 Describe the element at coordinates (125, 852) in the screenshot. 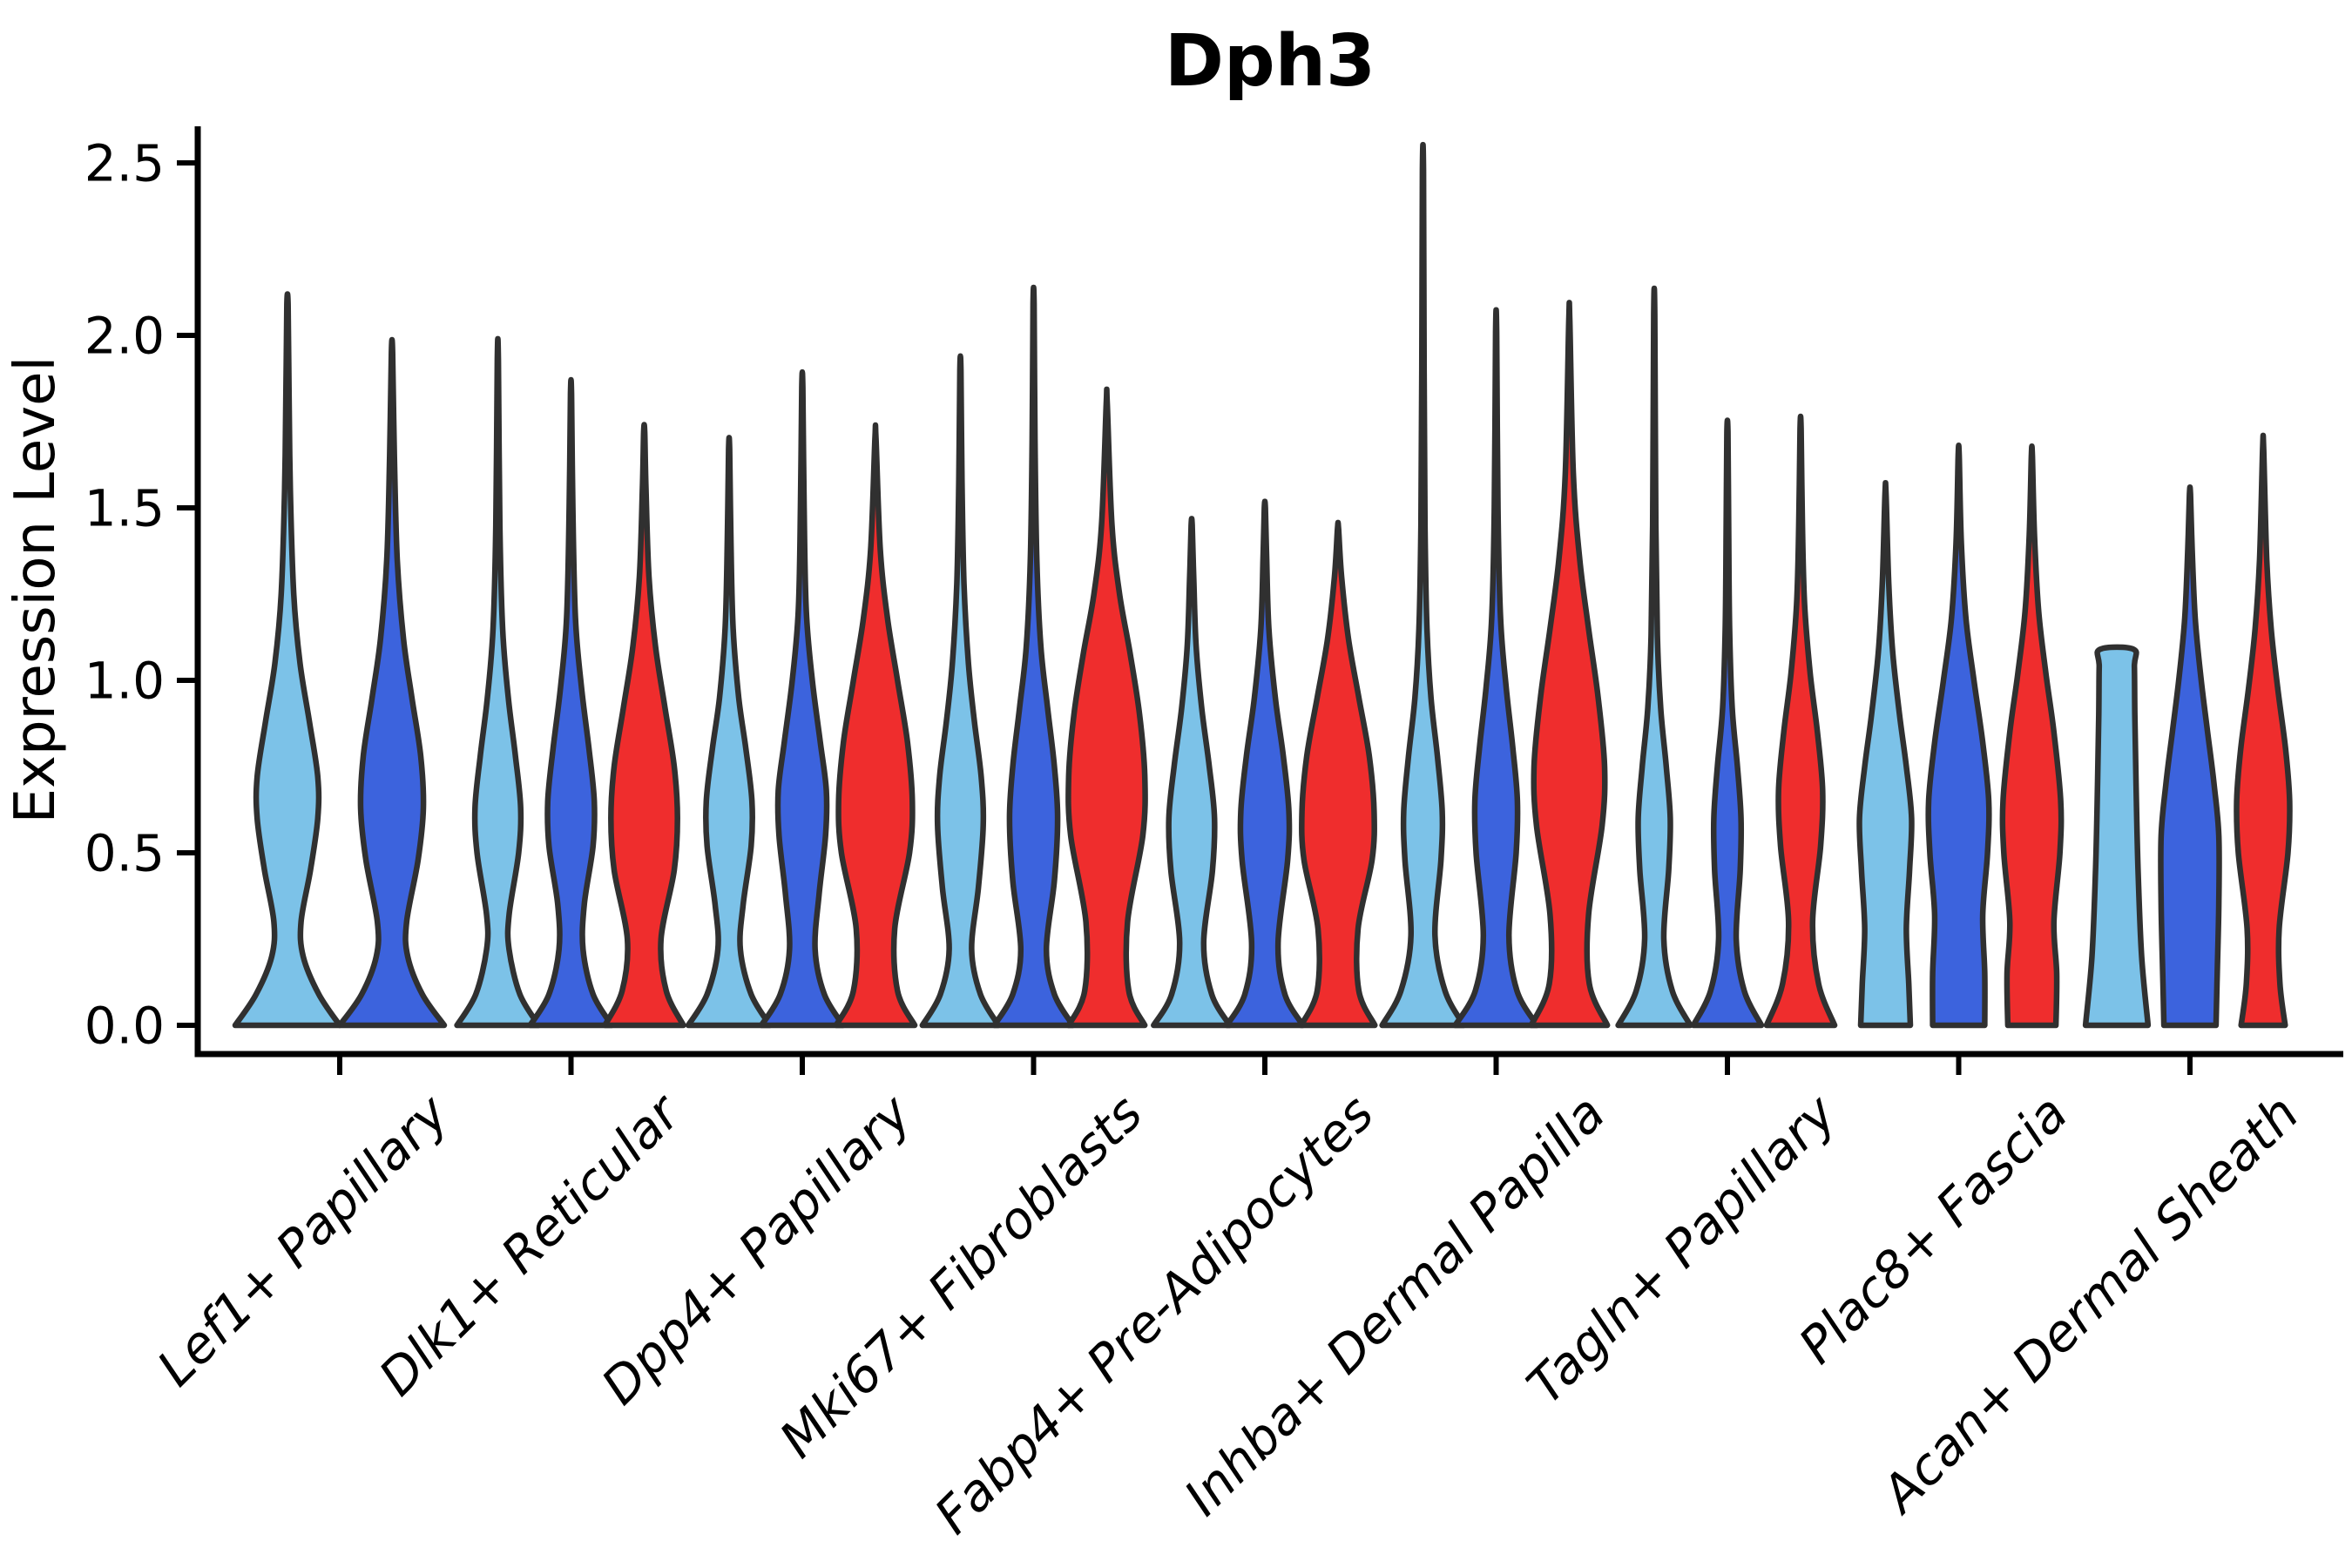

I see `y-tick-label: 0.5` at that location.